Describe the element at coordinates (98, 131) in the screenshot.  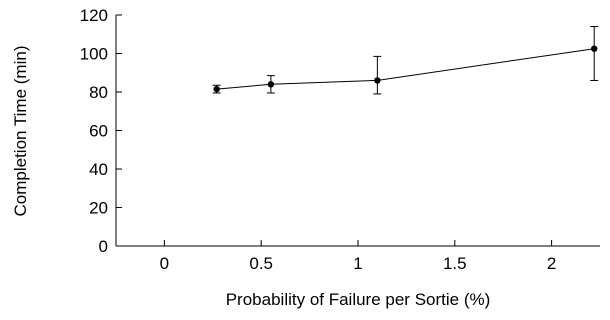
I see `y-tick-label: 60` at that location.